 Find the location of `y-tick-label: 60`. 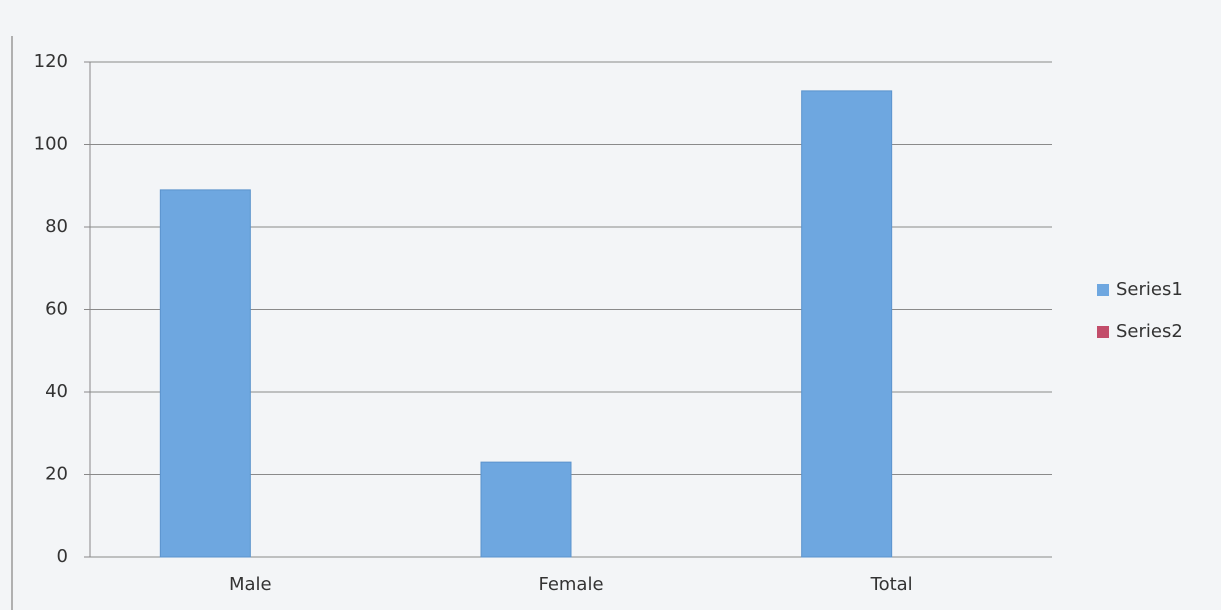

y-tick-label: 60 is located at coordinates (56, 309).